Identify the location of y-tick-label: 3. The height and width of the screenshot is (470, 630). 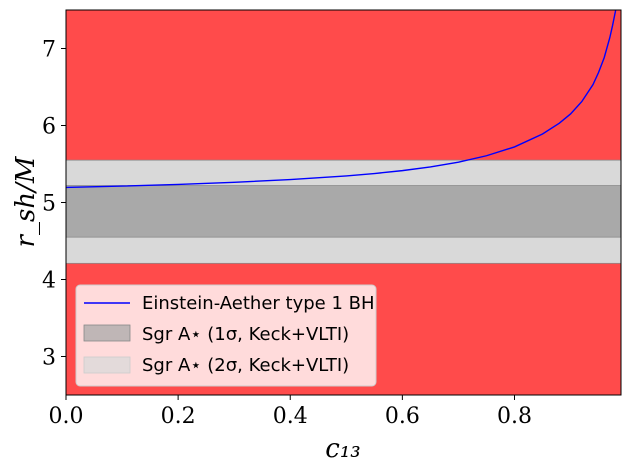
(49, 358).